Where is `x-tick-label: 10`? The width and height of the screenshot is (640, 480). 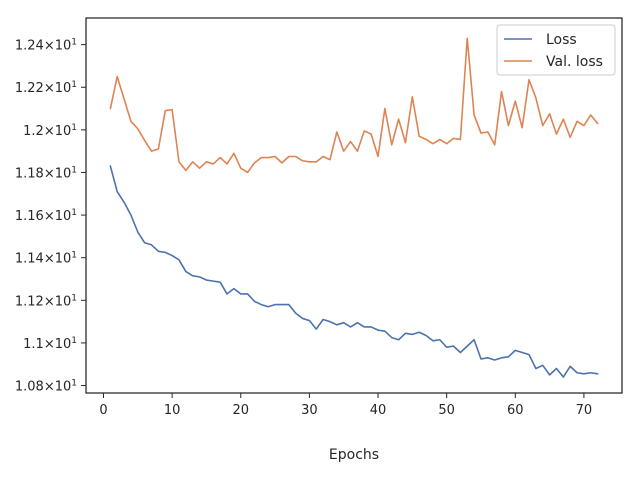 x-tick-label: 10 is located at coordinates (172, 410).